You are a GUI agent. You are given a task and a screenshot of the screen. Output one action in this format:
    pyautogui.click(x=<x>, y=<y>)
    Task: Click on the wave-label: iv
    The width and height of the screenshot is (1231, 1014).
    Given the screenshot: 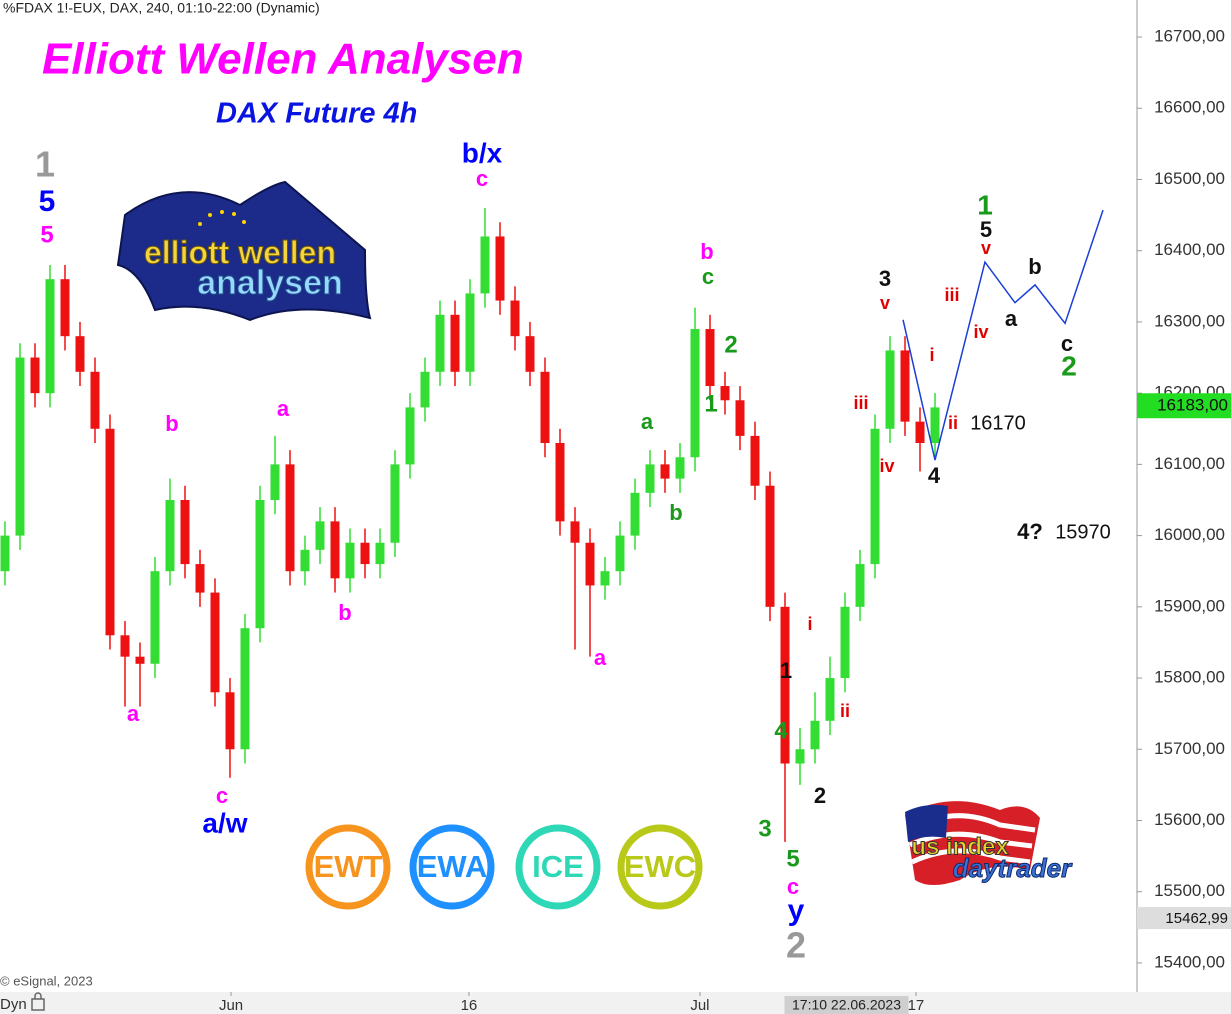 What is the action you would take?
    pyautogui.click(x=980, y=332)
    